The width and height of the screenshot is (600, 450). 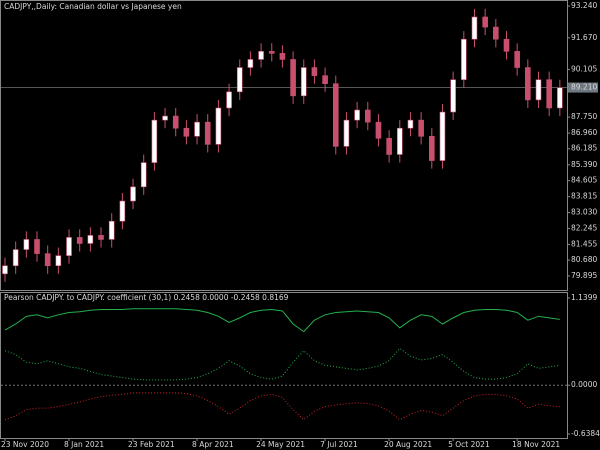 What do you see at coordinates (584, 132) in the screenshot?
I see `y-tick-label: 86.960` at bounding box center [584, 132].